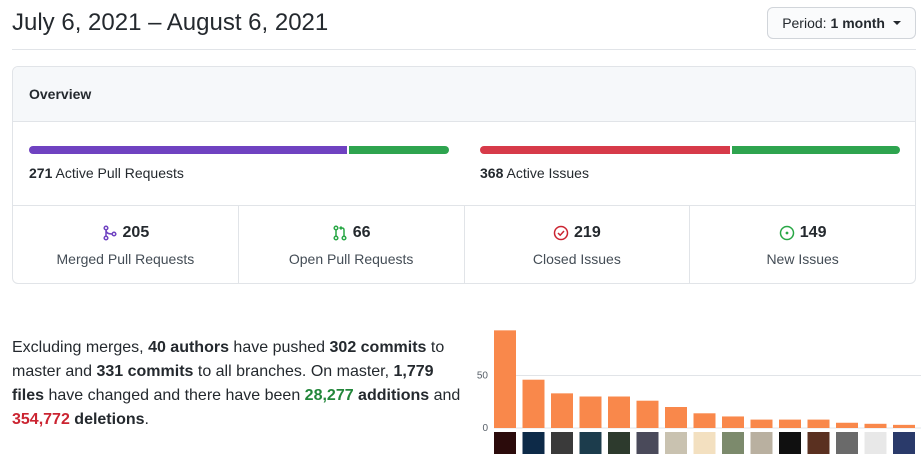 The width and height of the screenshot is (921, 468). I want to click on overview-title: Overview, so click(60, 94).